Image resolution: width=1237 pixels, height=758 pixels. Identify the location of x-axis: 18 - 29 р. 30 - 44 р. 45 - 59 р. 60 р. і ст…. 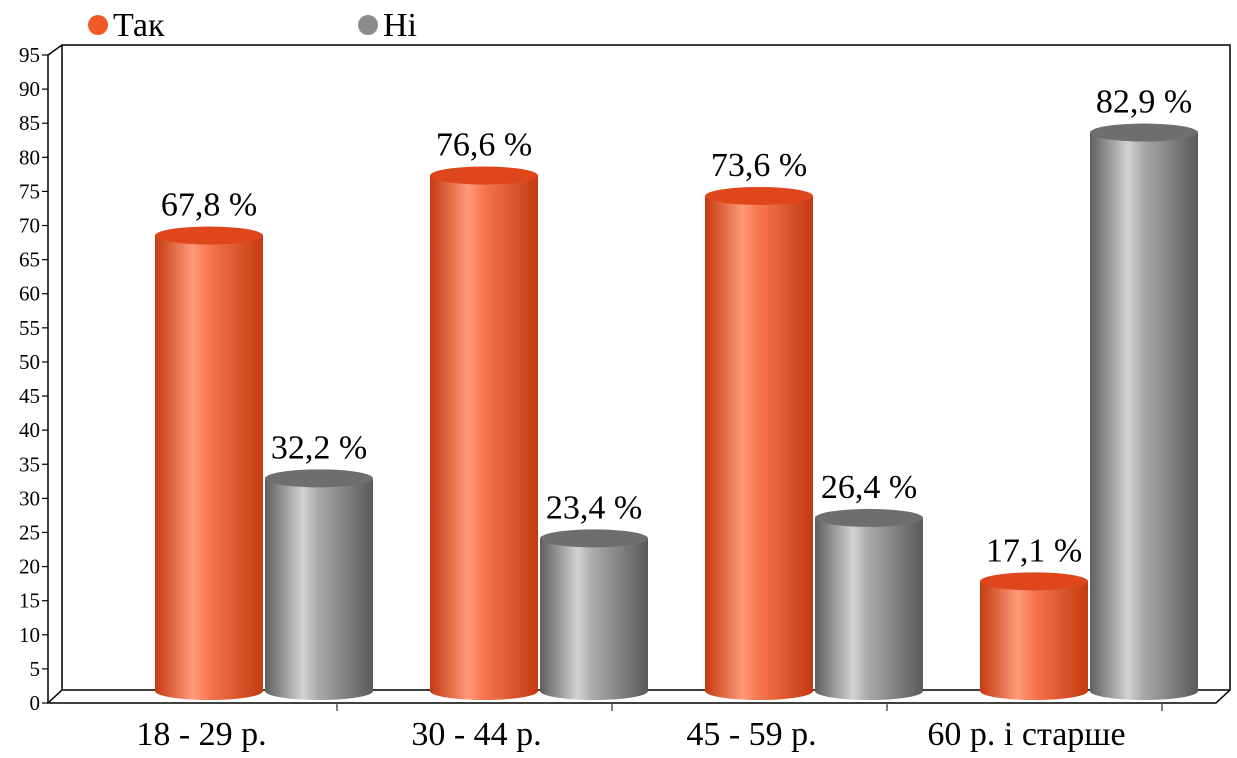
(649, 728).